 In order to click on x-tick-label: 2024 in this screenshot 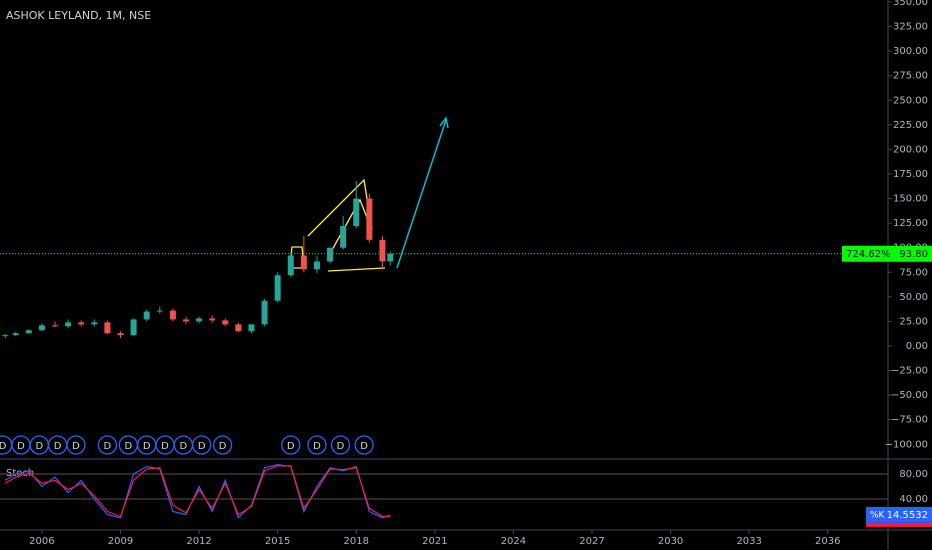, I will do `click(513, 541)`.